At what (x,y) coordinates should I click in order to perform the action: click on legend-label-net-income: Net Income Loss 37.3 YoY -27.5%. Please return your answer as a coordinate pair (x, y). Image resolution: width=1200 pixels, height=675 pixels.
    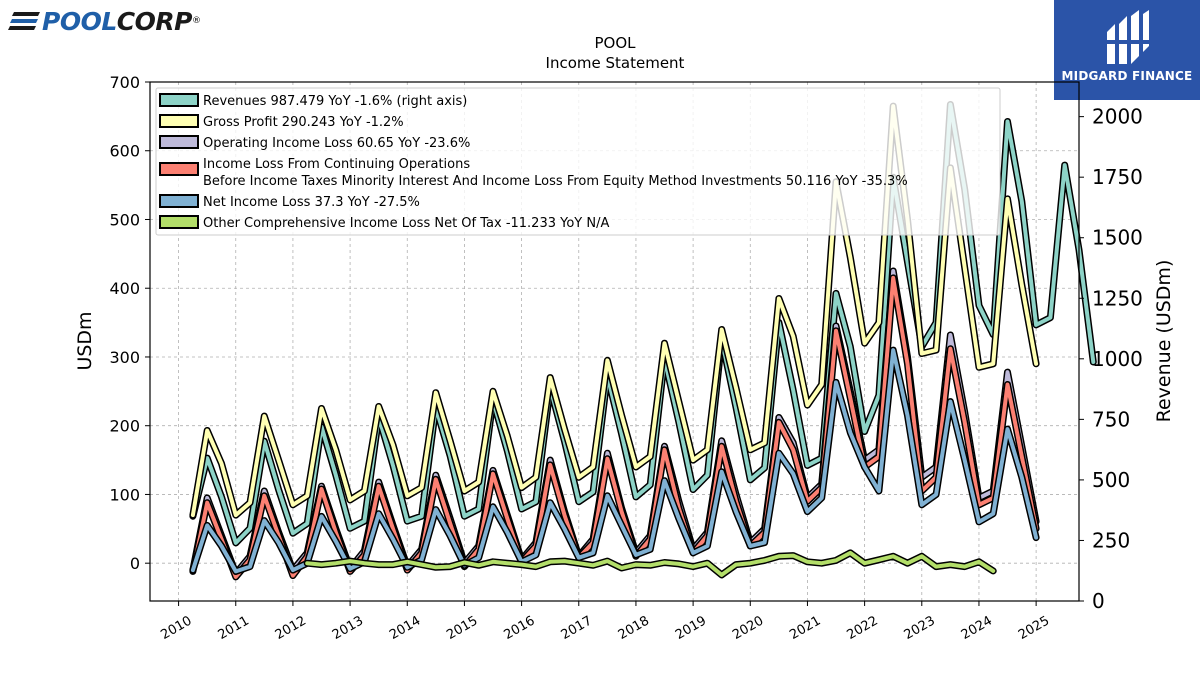
    Looking at the image, I should click on (311, 202).